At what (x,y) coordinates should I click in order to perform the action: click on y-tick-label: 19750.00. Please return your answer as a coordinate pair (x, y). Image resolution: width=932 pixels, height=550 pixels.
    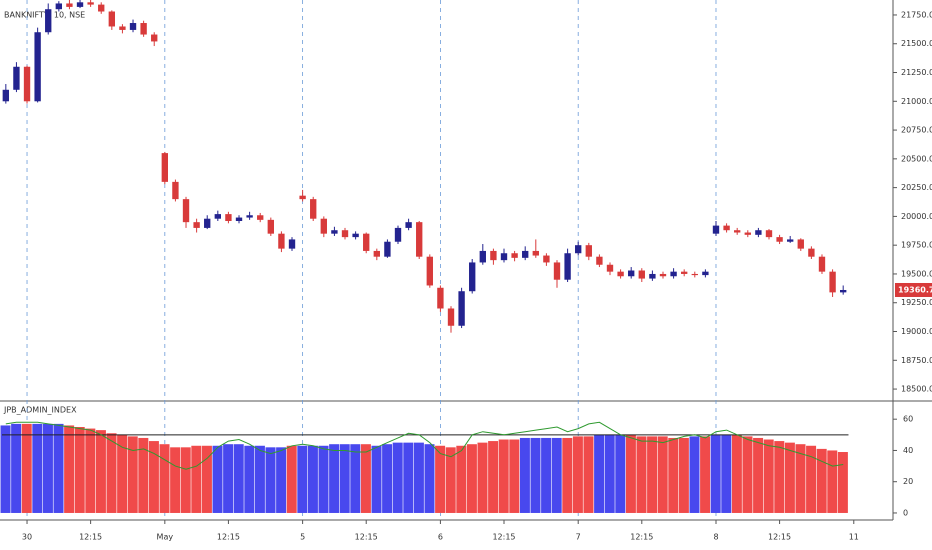
    Looking at the image, I should click on (916, 245).